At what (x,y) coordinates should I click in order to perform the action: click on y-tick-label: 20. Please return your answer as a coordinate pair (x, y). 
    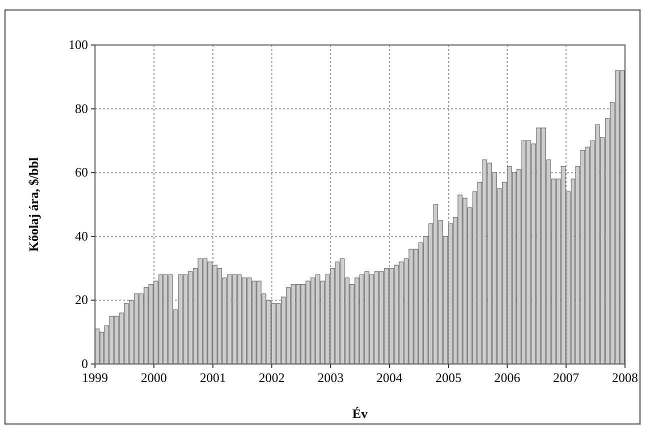
    Looking at the image, I should click on (81, 300).